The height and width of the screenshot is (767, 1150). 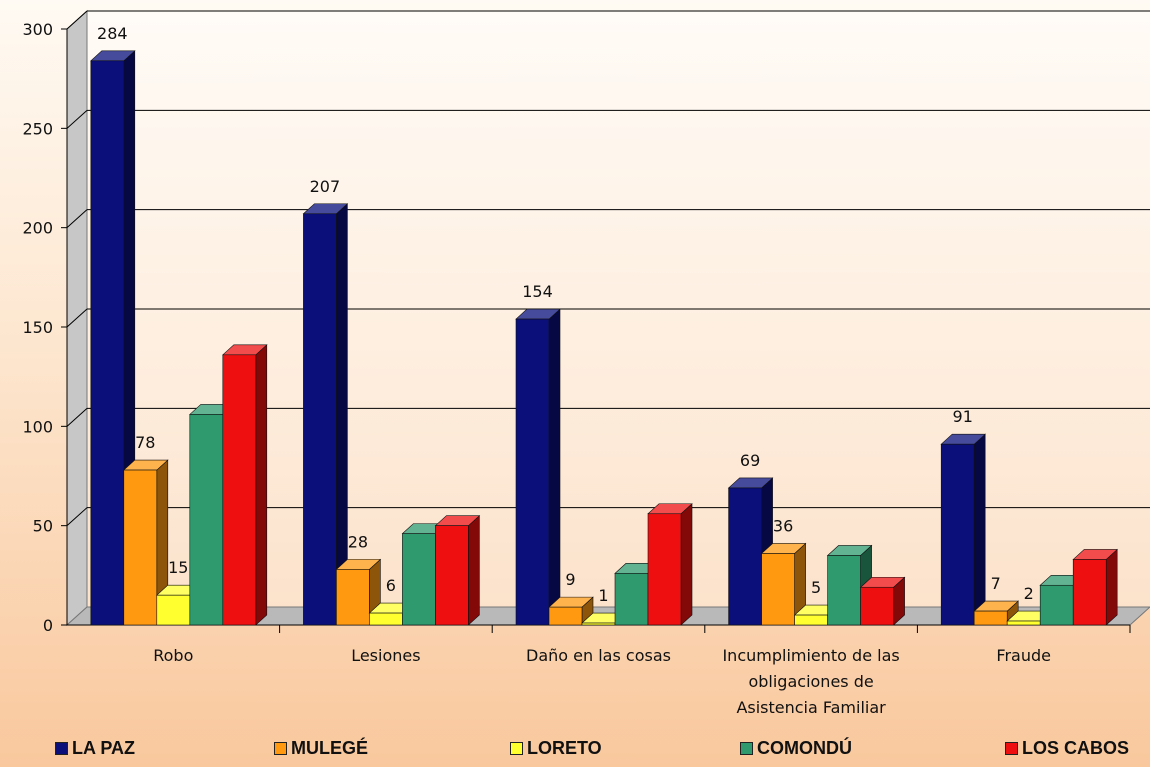 What do you see at coordinates (358, 541) in the screenshot?
I see `data-label: 28` at bounding box center [358, 541].